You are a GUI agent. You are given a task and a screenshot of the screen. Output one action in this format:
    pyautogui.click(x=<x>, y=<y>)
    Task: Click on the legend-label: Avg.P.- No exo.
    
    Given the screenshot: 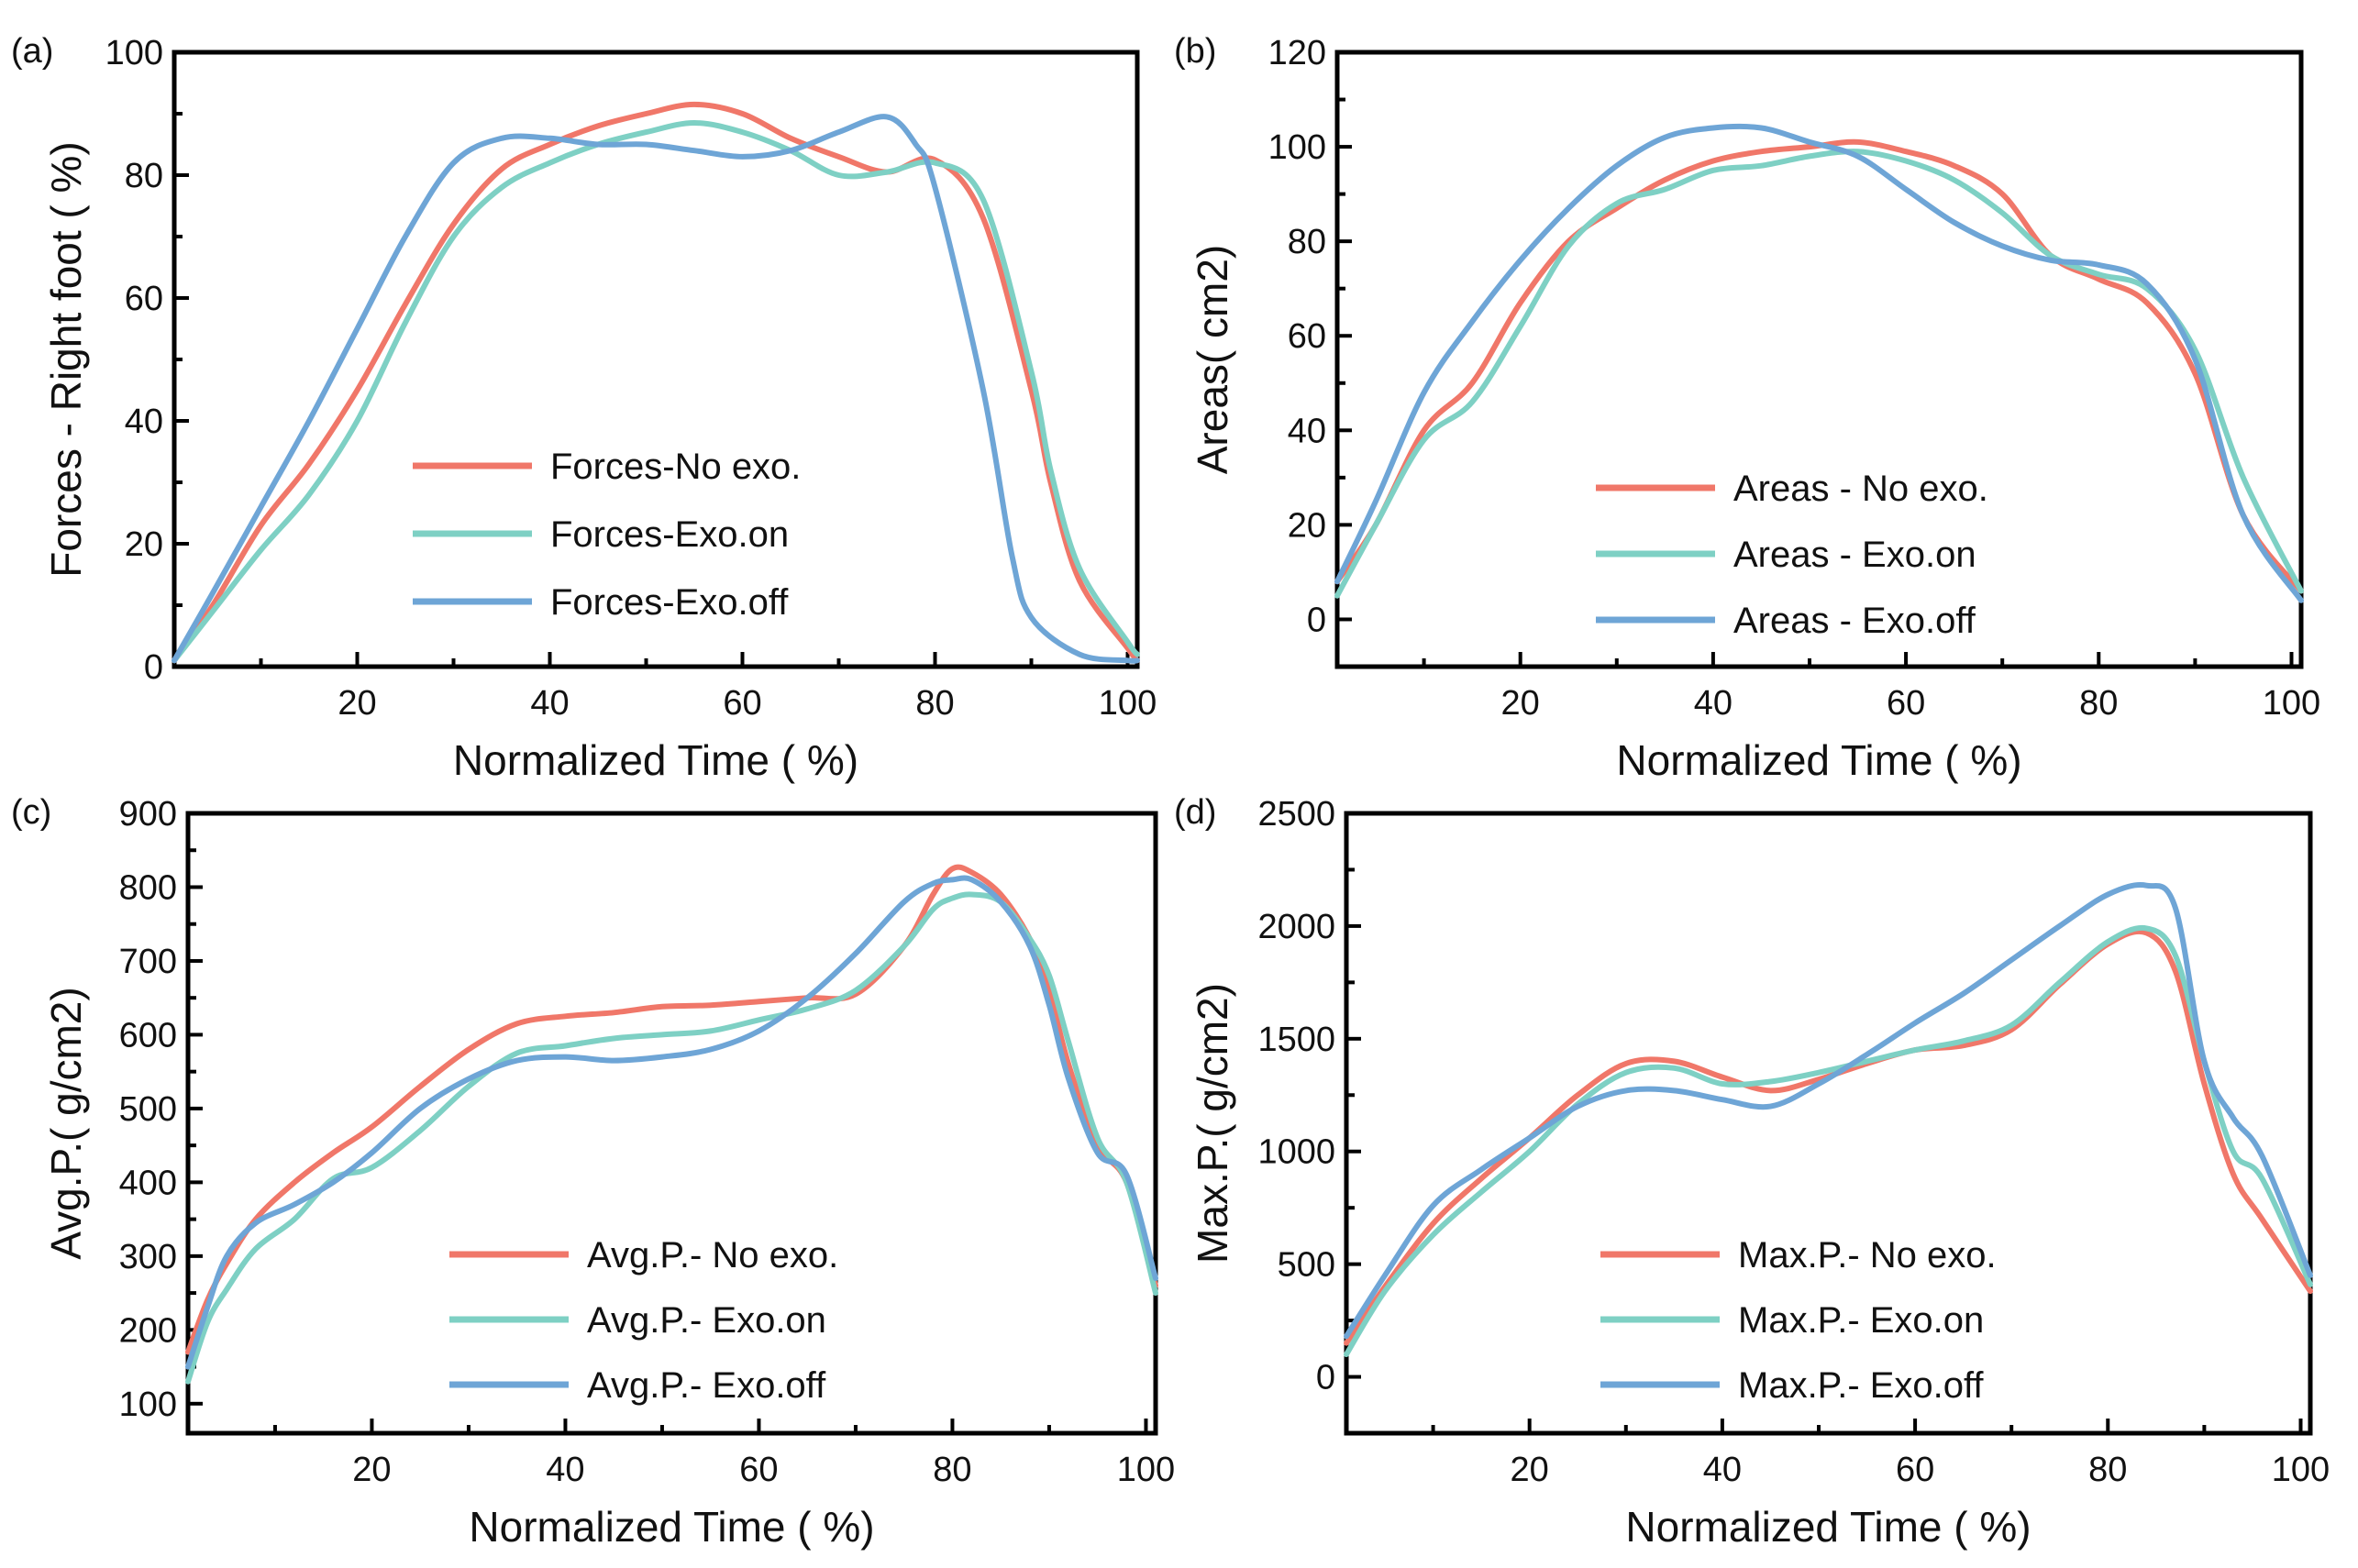 What is the action you would take?
    pyautogui.click(x=712, y=1255)
    